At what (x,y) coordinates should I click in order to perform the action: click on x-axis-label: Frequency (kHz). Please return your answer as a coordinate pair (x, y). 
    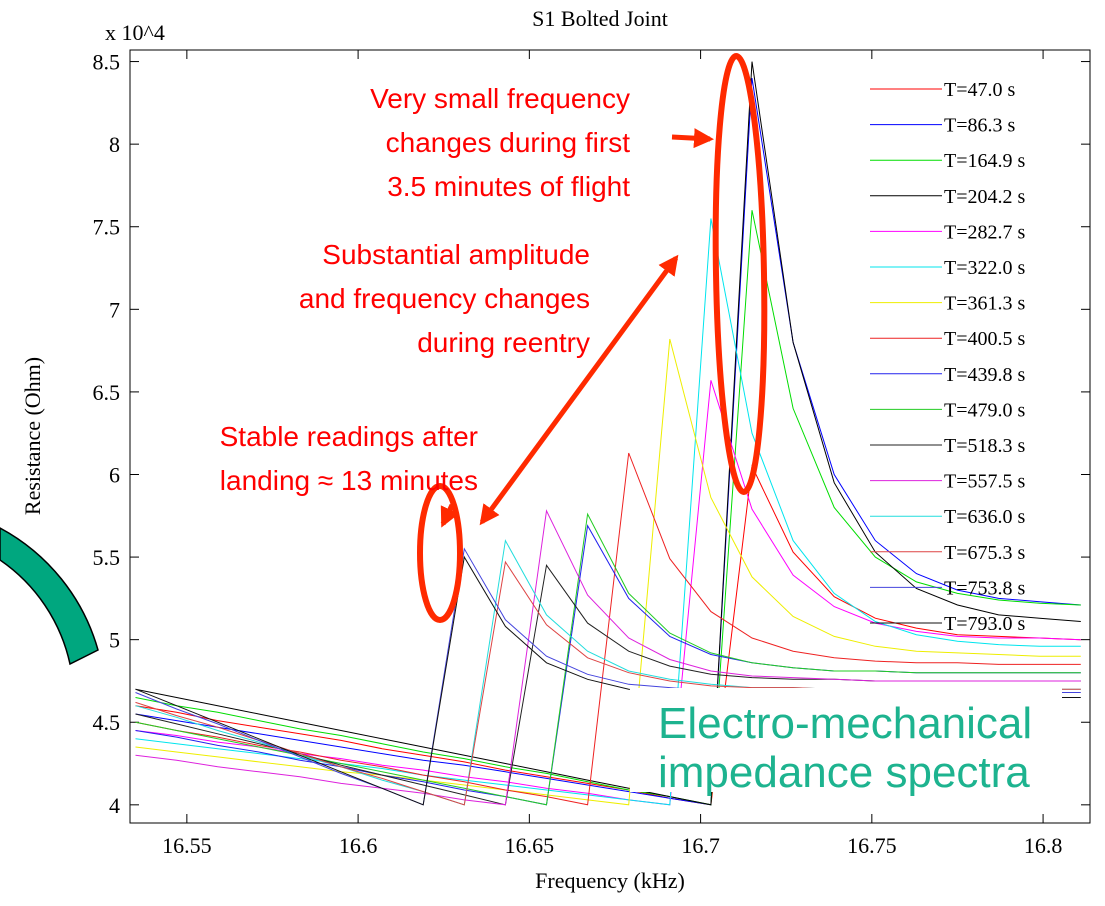
    Looking at the image, I should click on (610, 880).